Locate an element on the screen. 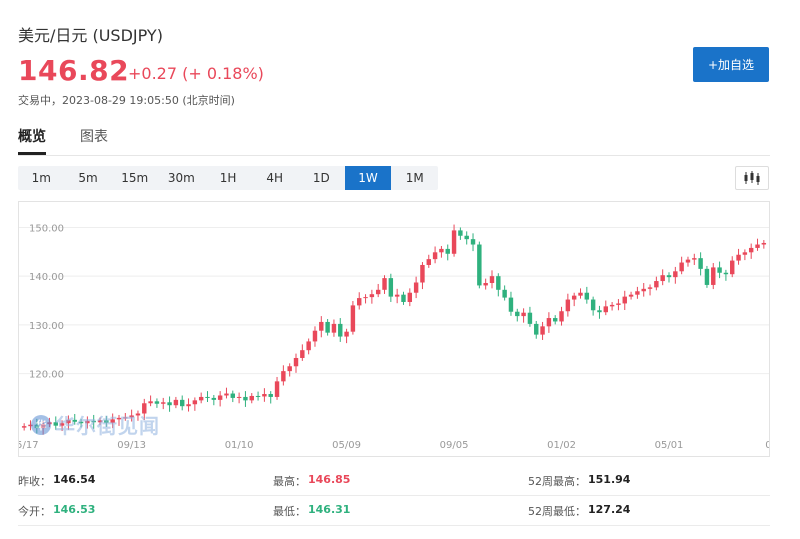 Image resolution: width=800 pixels, height=539 pixels. period-30m: 30m is located at coordinates (181, 178).